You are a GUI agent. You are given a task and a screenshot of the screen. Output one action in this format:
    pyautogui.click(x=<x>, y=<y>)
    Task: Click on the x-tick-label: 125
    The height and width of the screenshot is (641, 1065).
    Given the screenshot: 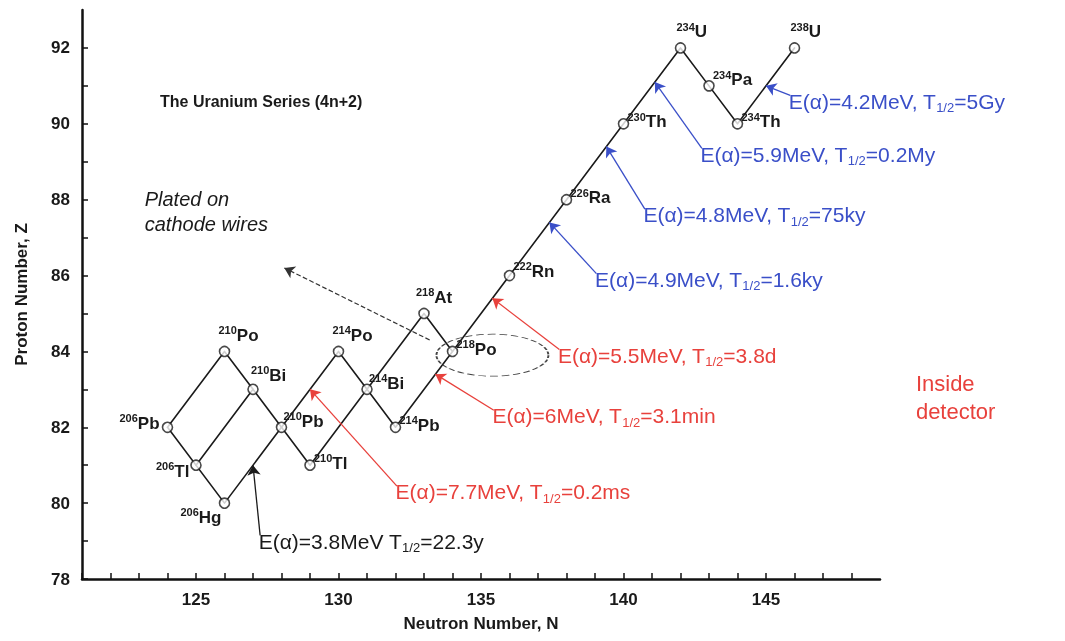 What is the action you would take?
    pyautogui.click(x=196, y=599)
    